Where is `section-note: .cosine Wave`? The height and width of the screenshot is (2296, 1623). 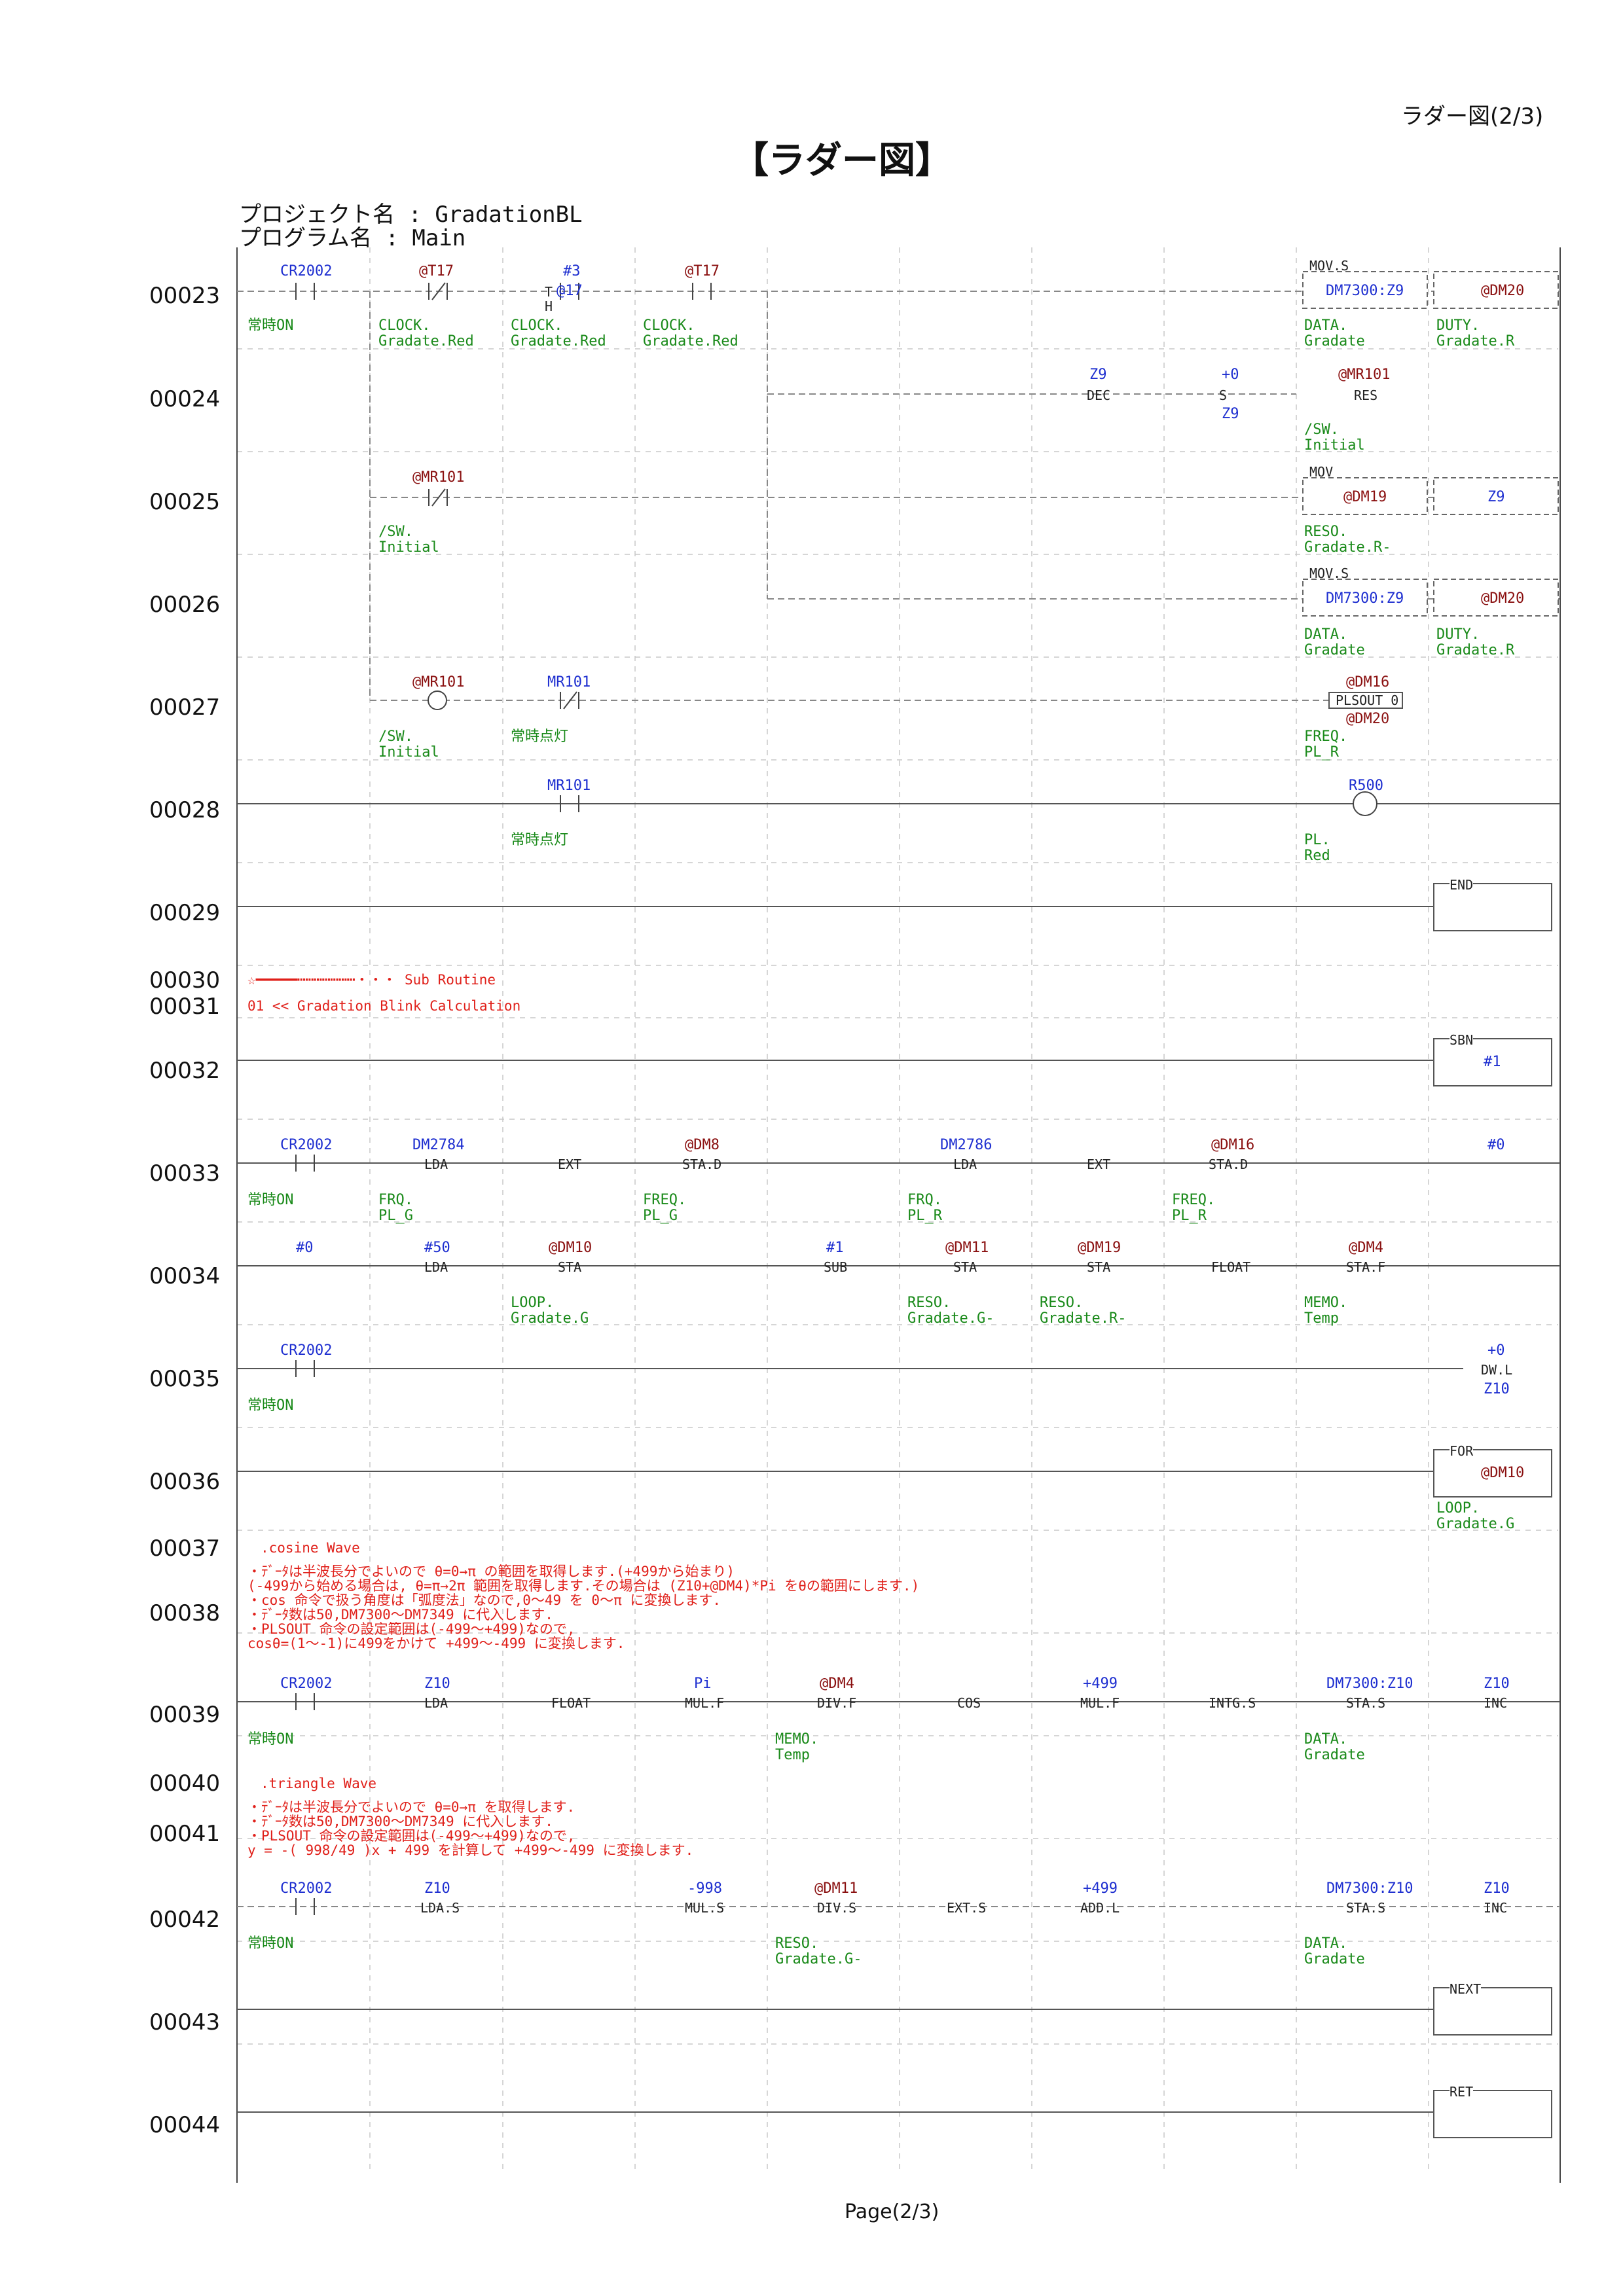 section-note: .cosine Wave is located at coordinates (310, 1548).